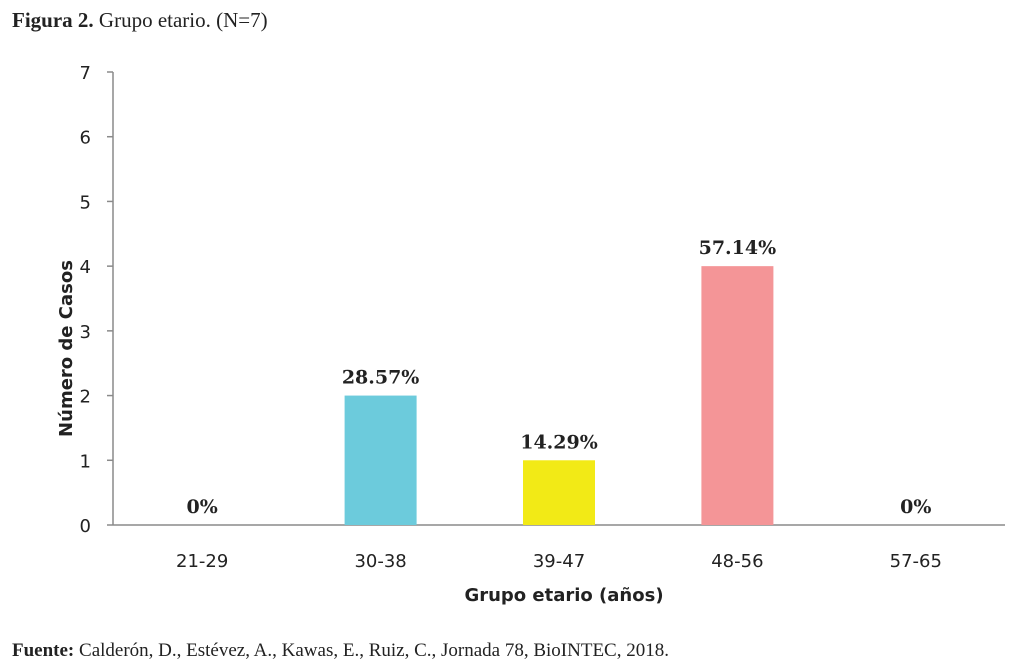 The image size is (1015, 669). Describe the element at coordinates (85, 202) in the screenshot. I see `y-tick-label: 5` at that location.